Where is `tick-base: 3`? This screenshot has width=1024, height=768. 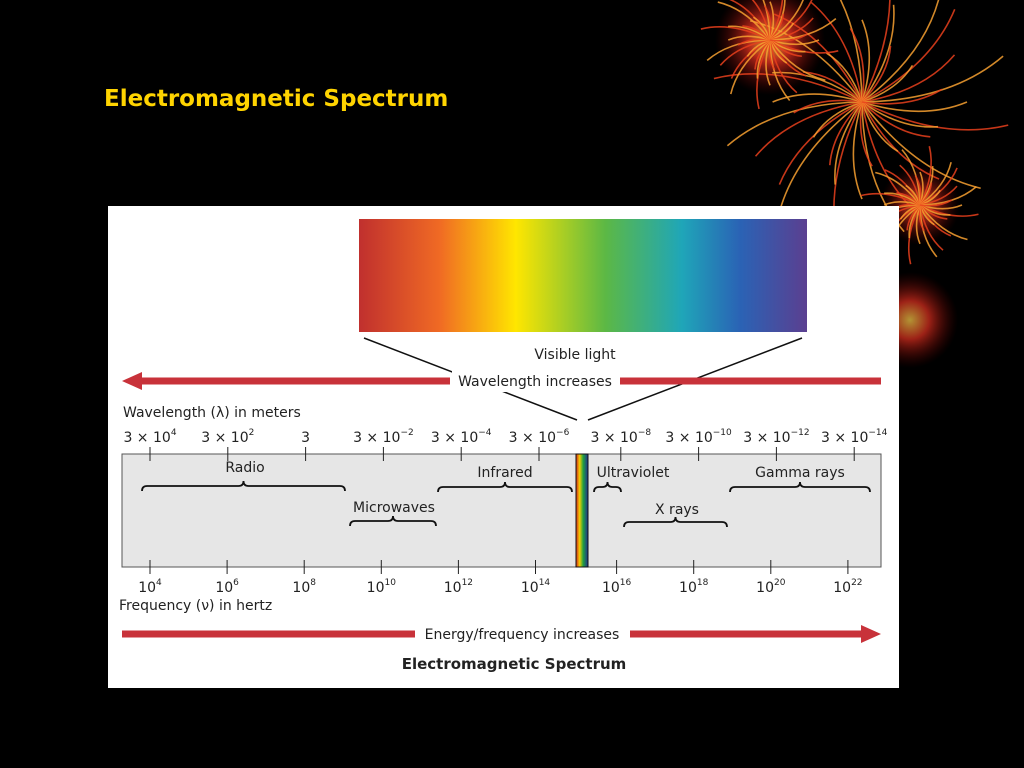 tick-base: 3 is located at coordinates (305, 438).